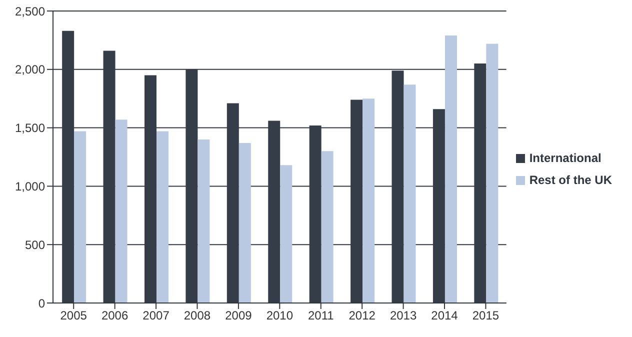 This screenshot has width=632, height=337. Describe the element at coordinates (362, 315) in the screenshot. I see `x-tick-label: 2012` at that location.